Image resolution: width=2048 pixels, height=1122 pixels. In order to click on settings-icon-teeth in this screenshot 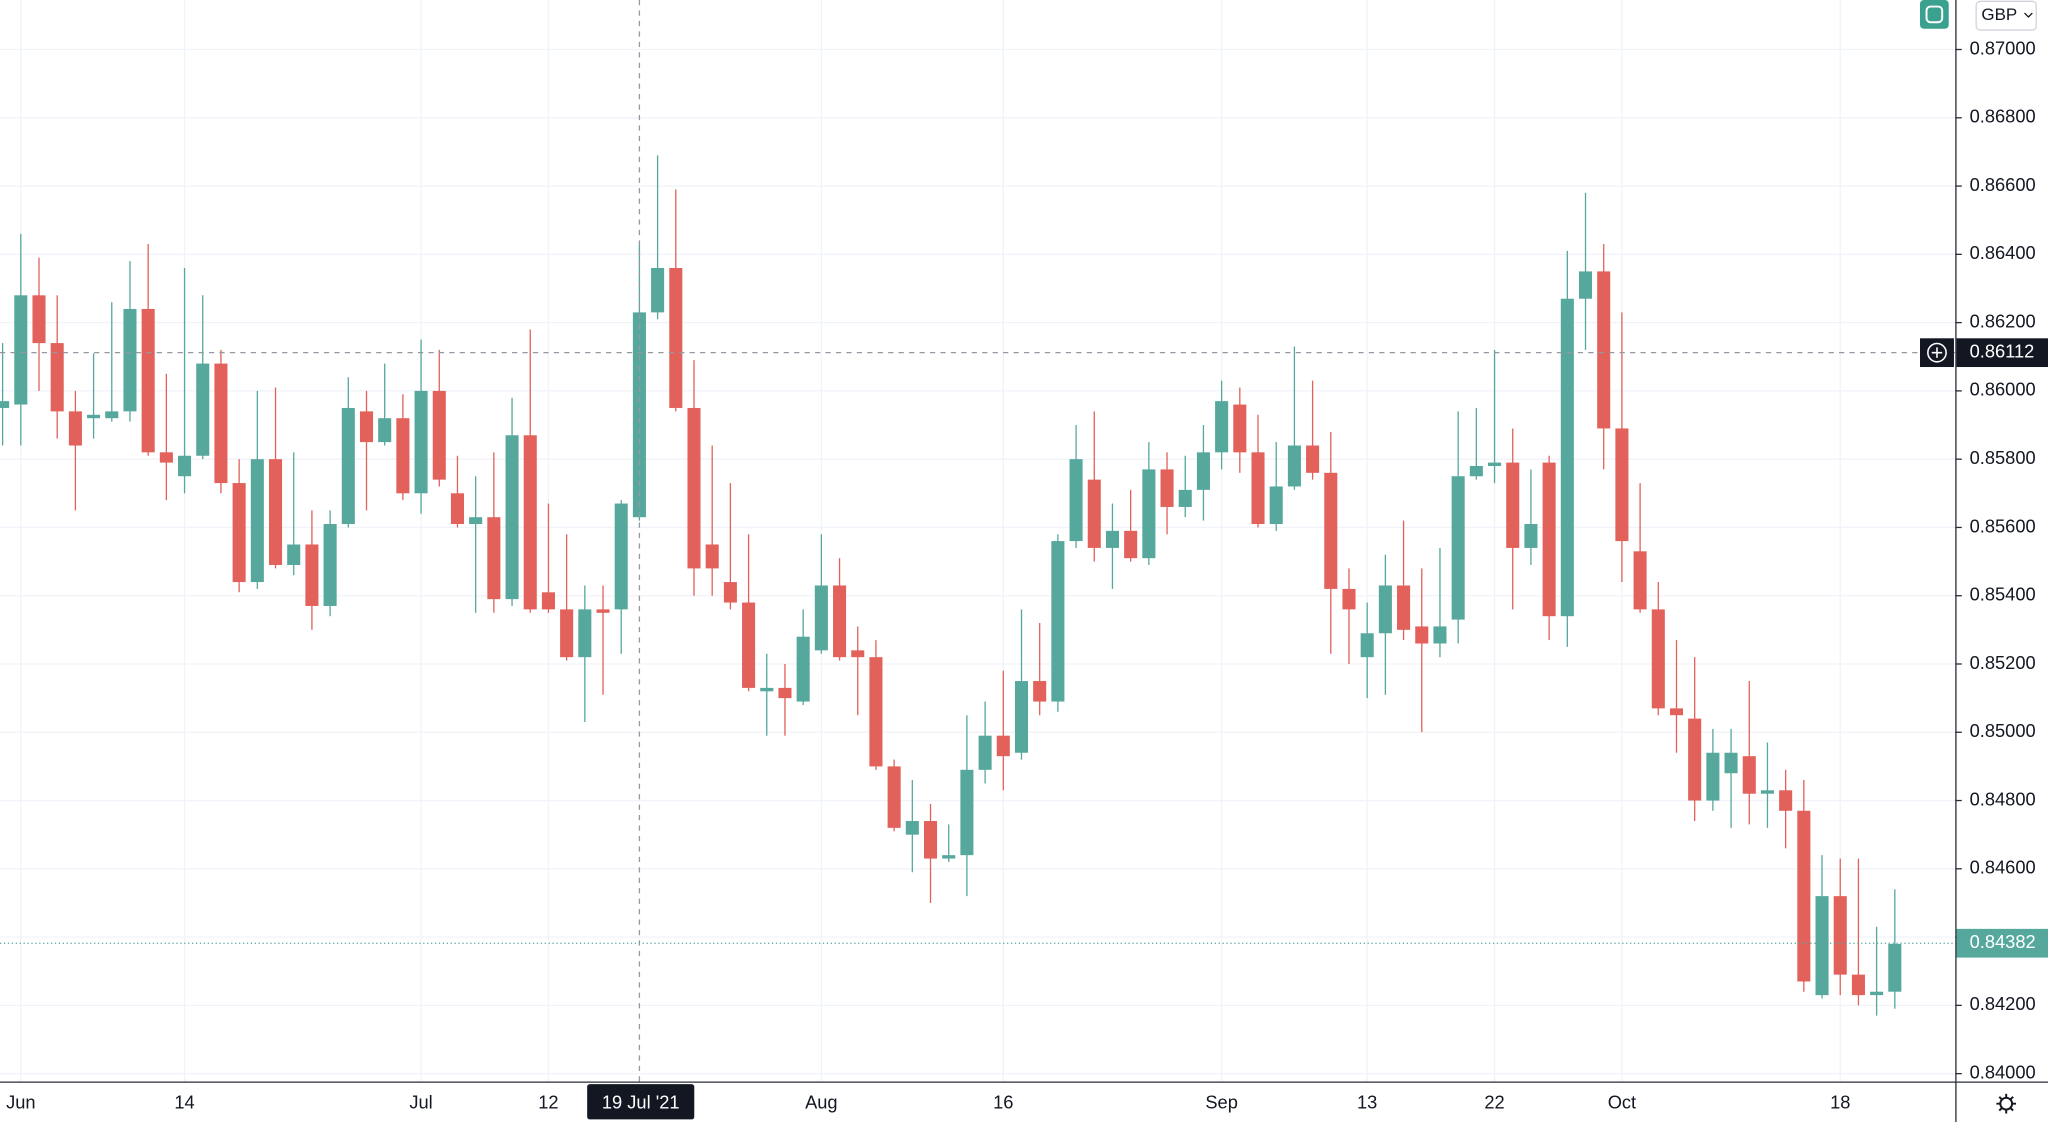, I will do `click(2006, 1103)`.